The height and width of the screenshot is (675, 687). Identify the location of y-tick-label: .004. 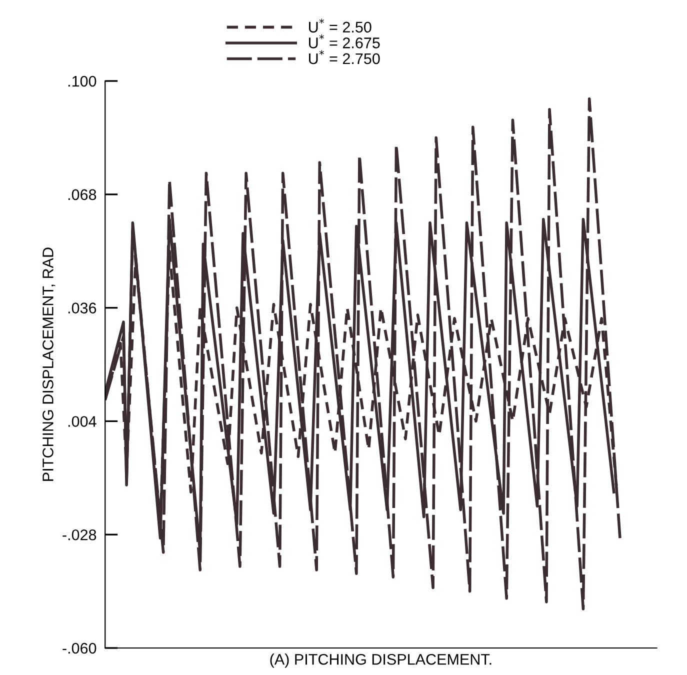
(82, 421).